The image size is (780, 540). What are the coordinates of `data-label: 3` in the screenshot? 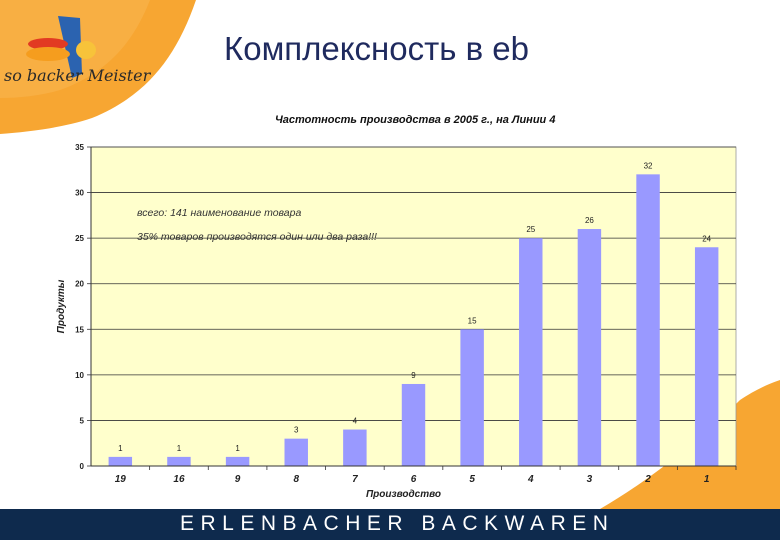 It's located at (296, 430).